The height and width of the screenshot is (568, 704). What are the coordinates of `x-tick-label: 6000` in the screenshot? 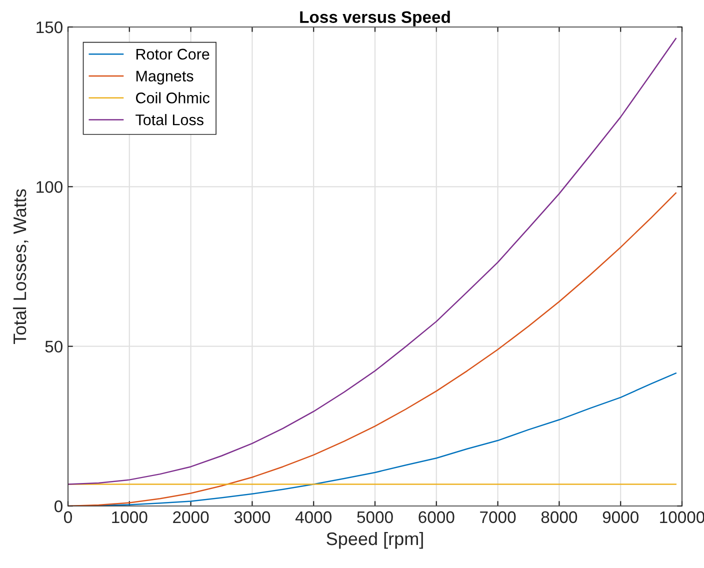 It's located at (436, 517).